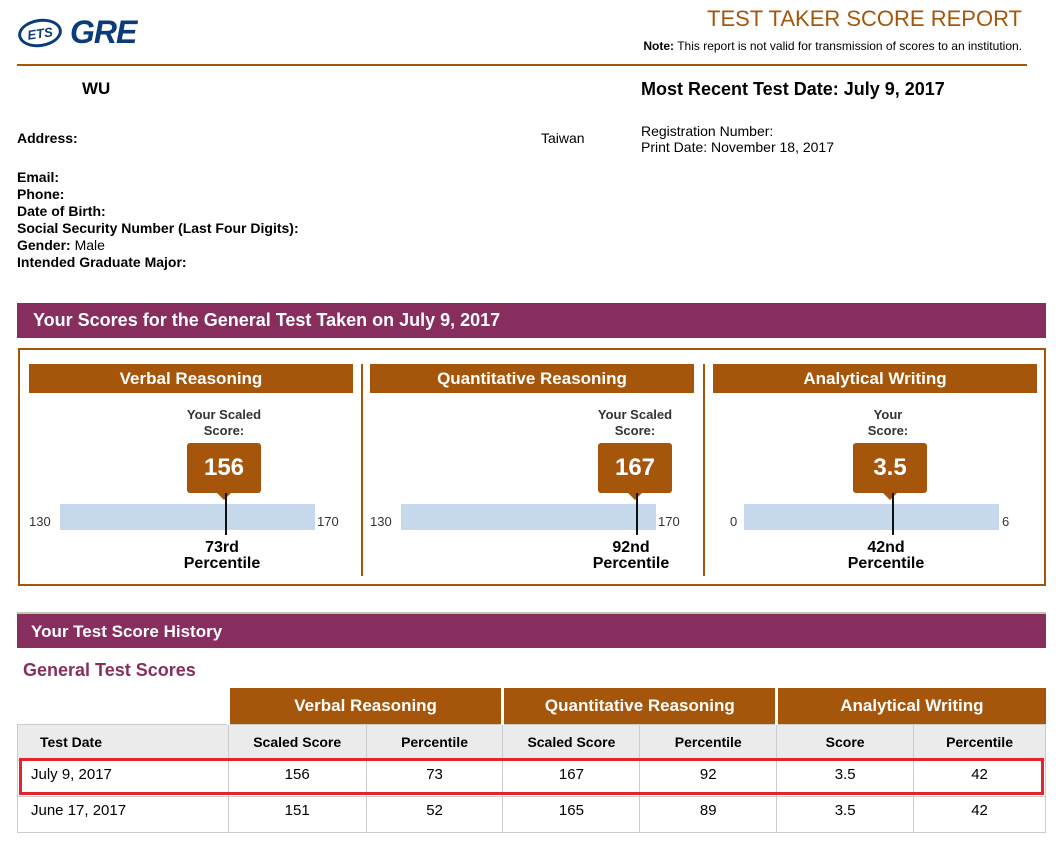  What do you see at coordinates (707, 131) in the screenshot?
I see `registration-number-label: Registration Number:` at bounding box center [707, 131].